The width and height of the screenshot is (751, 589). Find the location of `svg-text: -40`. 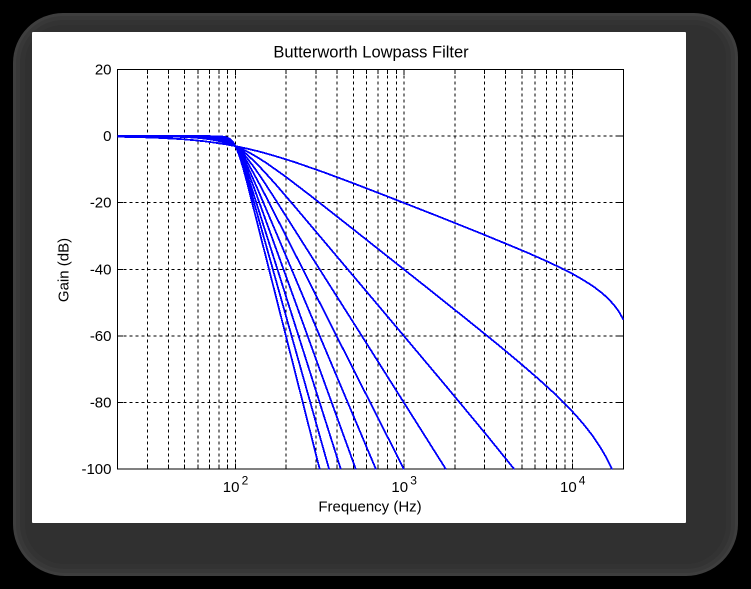

svg-text: -40 is located at coordinates (101, 269).